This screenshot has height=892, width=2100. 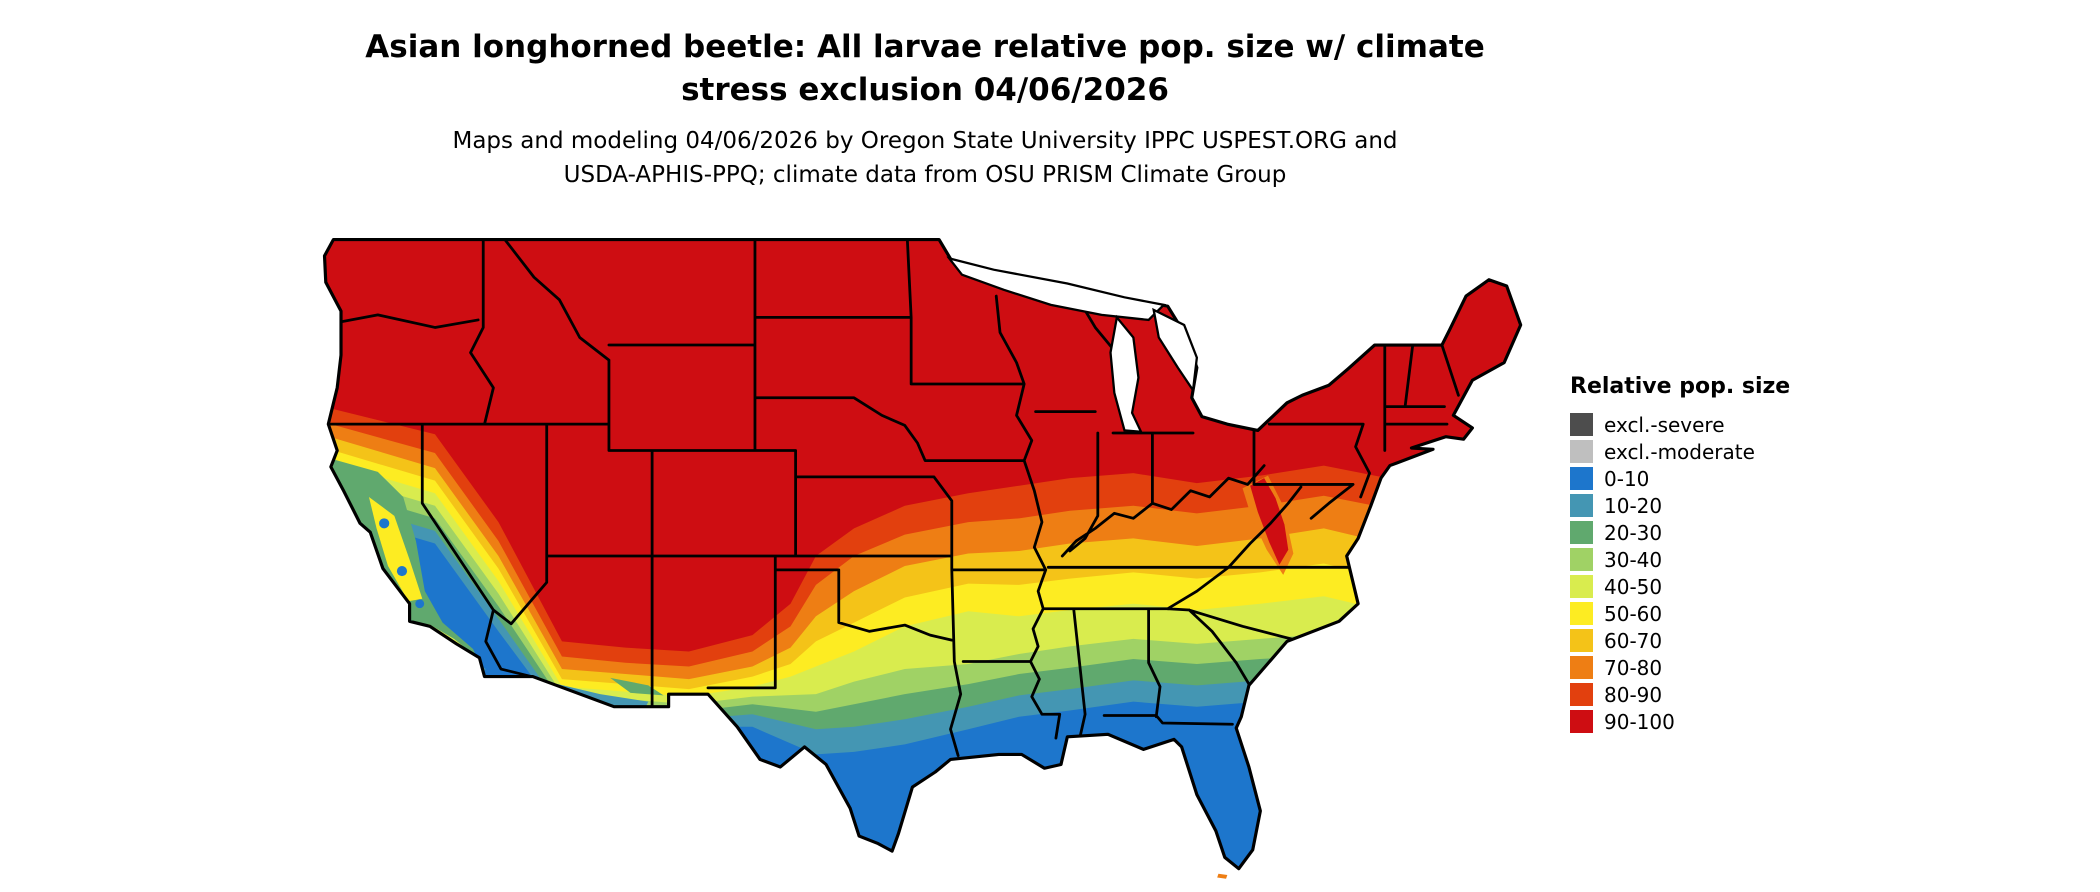 What do you see at coordinates (1633, 505) in the screenshot?
I see `legend-label: 10-20` at bounding box center [1633, 505].